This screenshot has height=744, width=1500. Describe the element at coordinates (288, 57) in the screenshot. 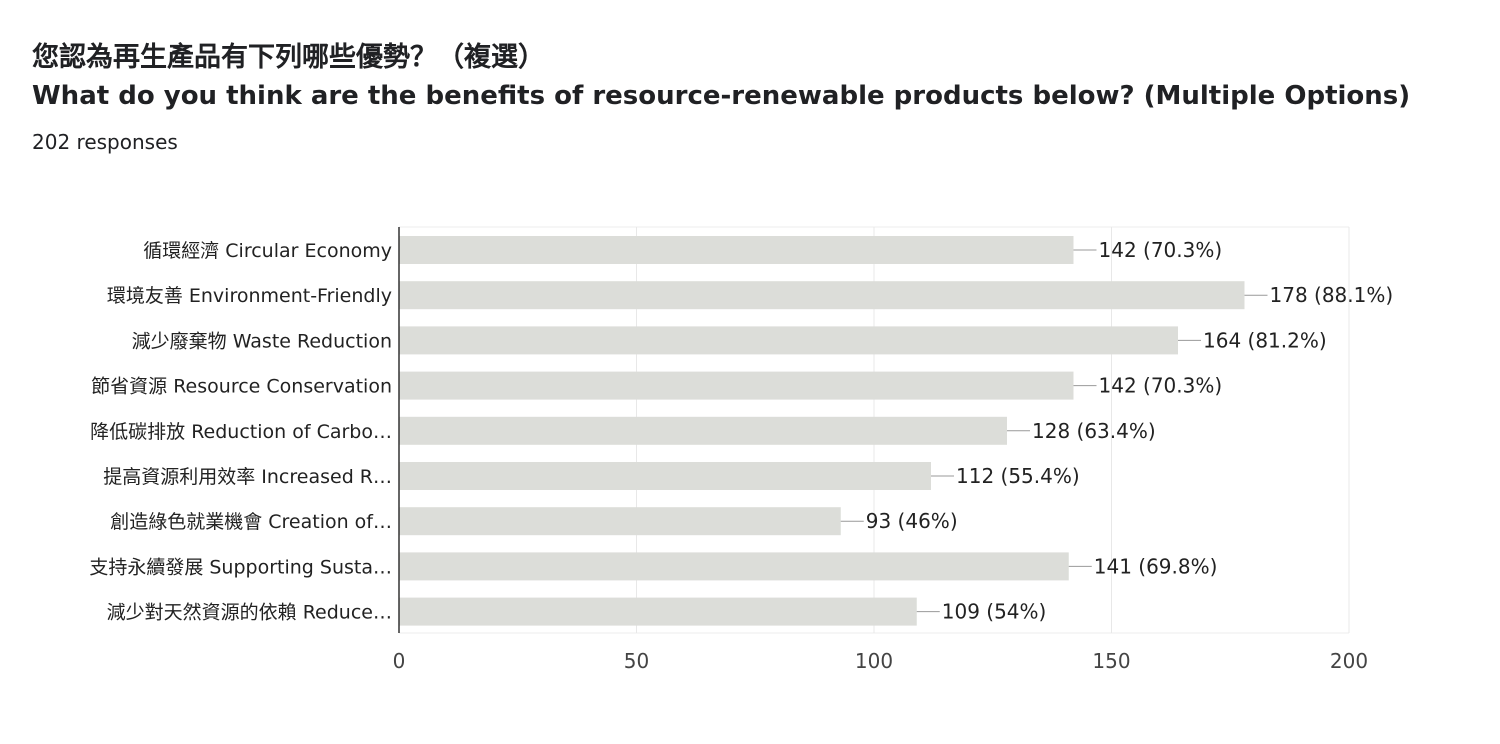

I see `question-title-zh: 您認為再生產品有下列哪些優勢？（複選）` at that location.